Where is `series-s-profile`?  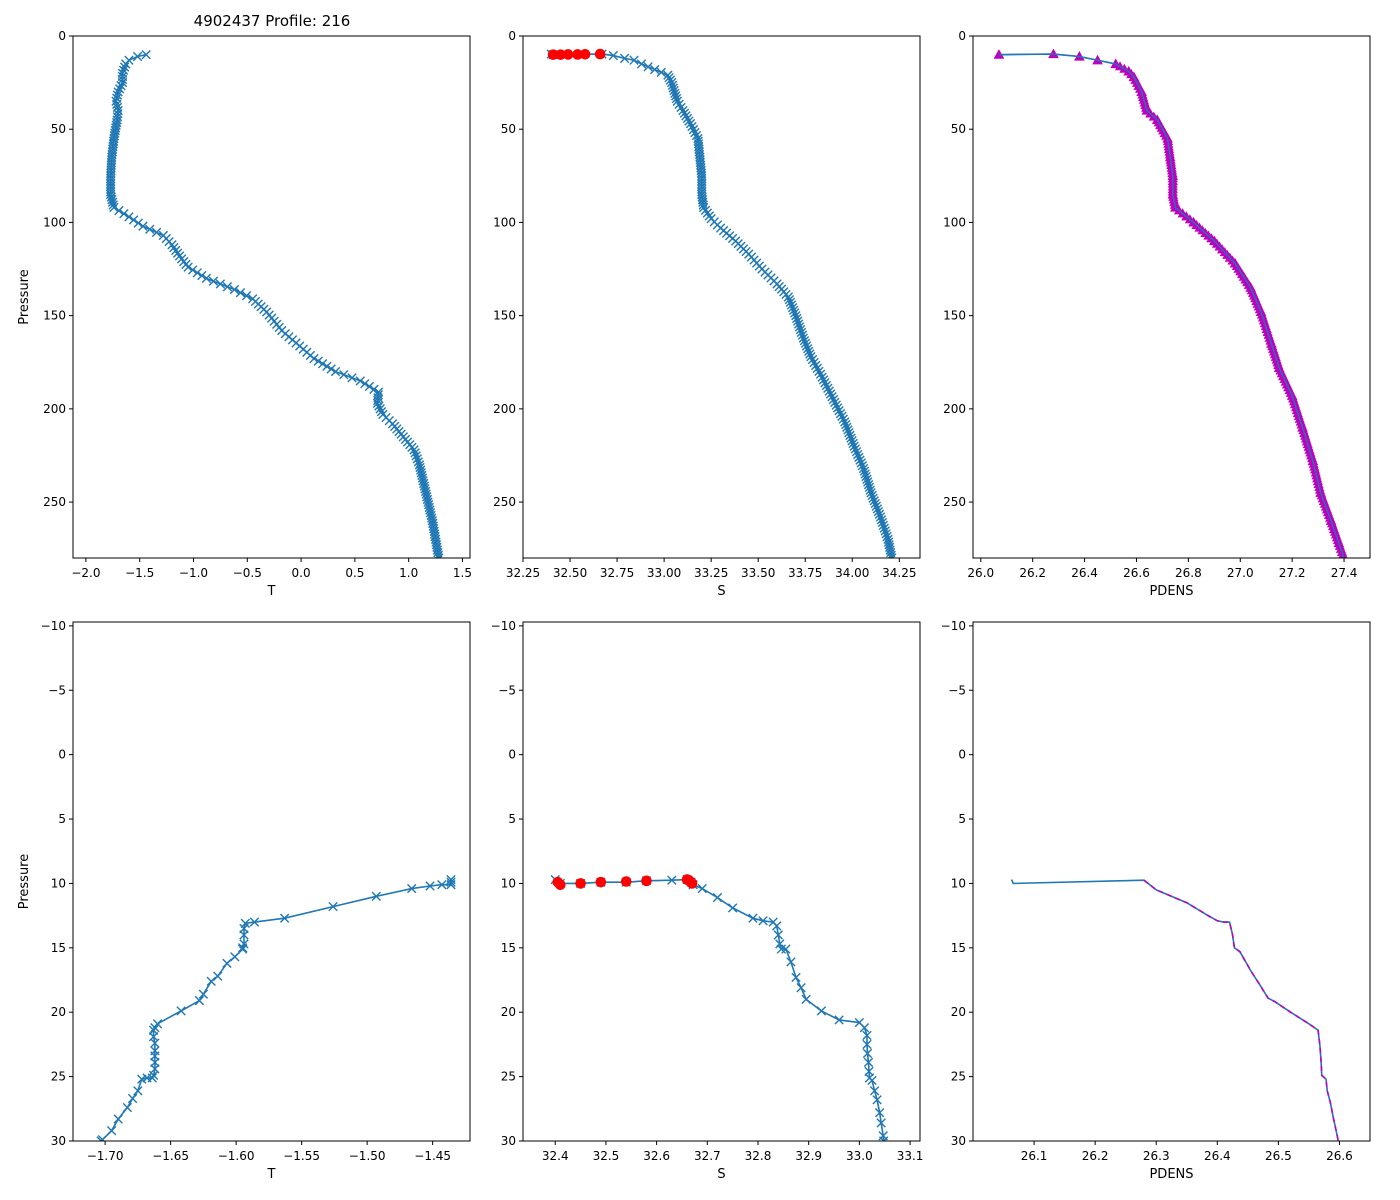
series-s-profile is located at coordinates (721, 303).